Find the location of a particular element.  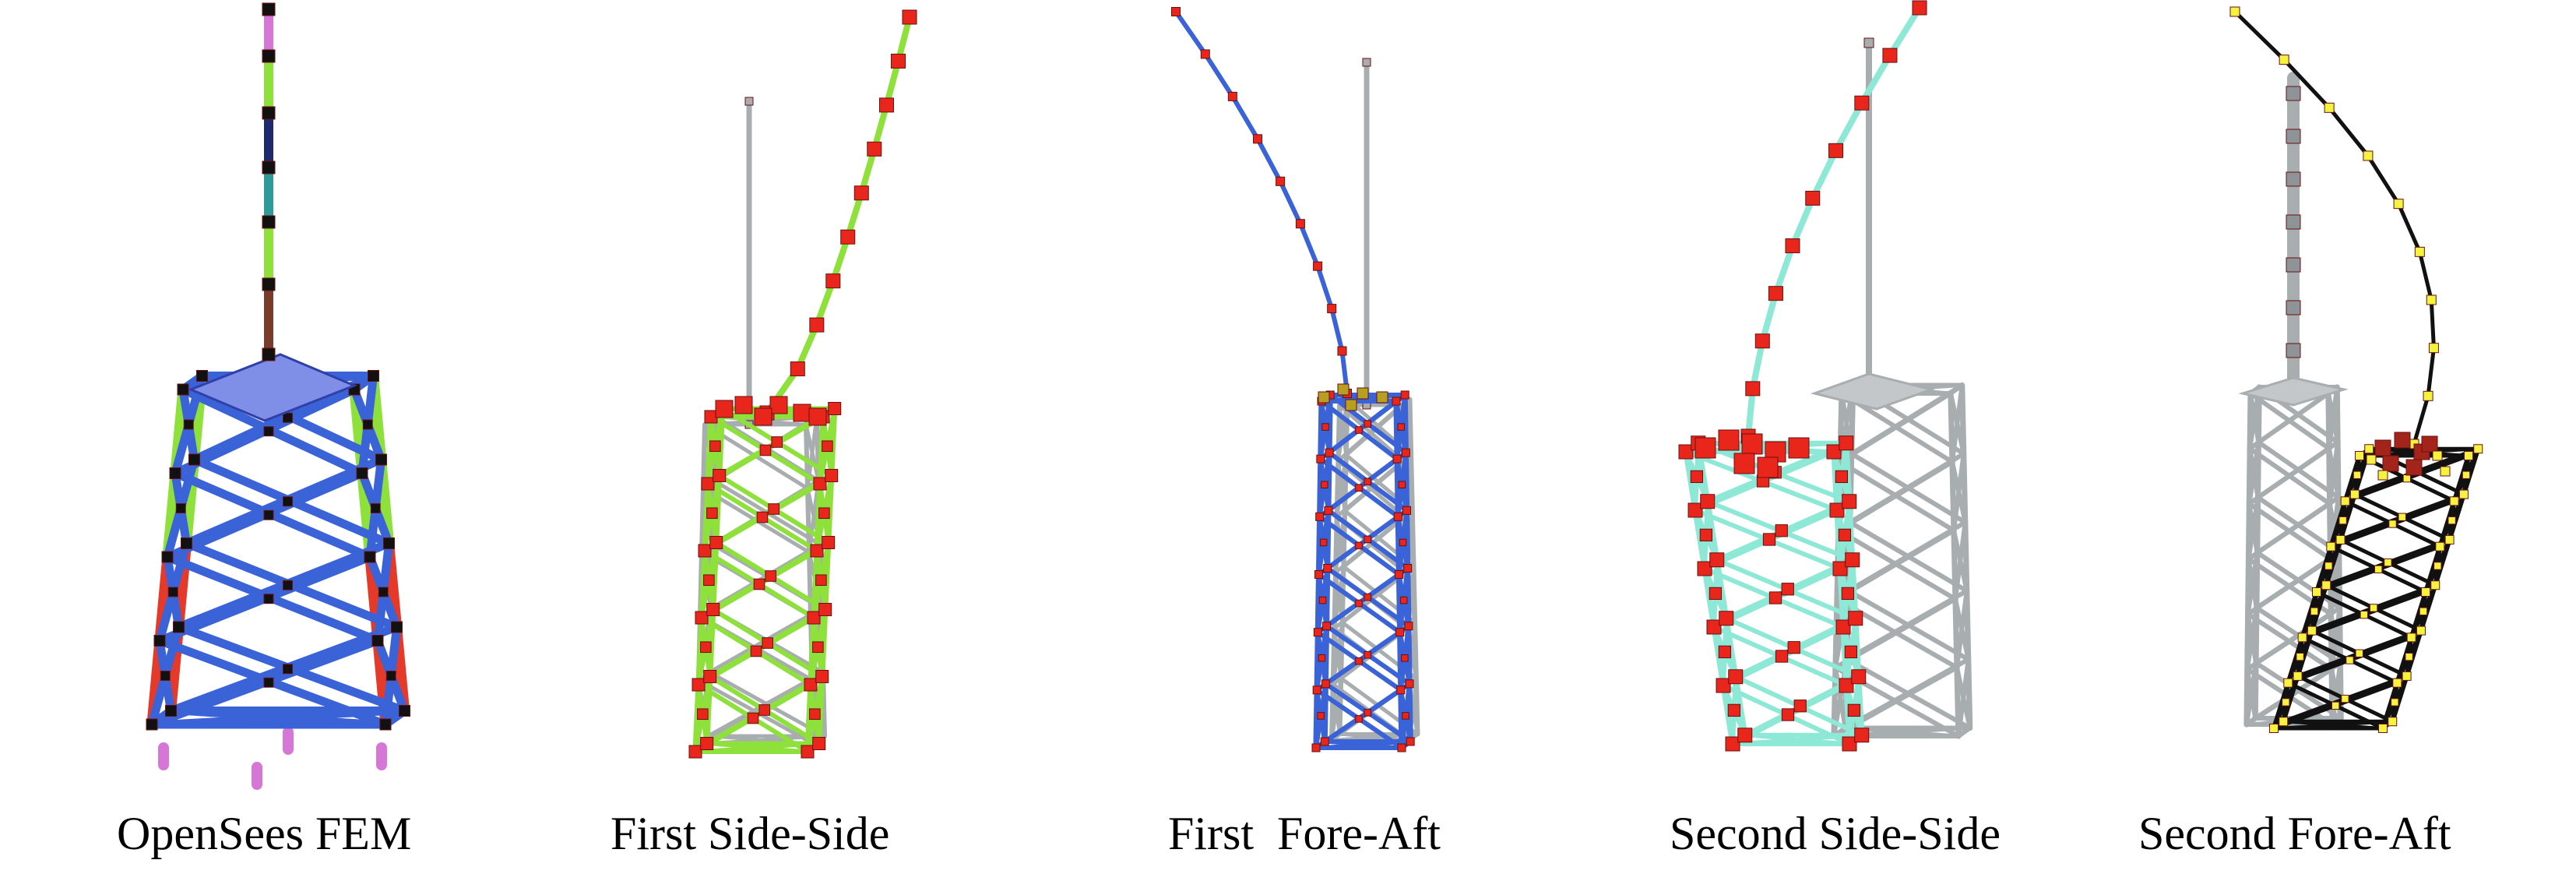

deck is located at coordinates (272, 387).